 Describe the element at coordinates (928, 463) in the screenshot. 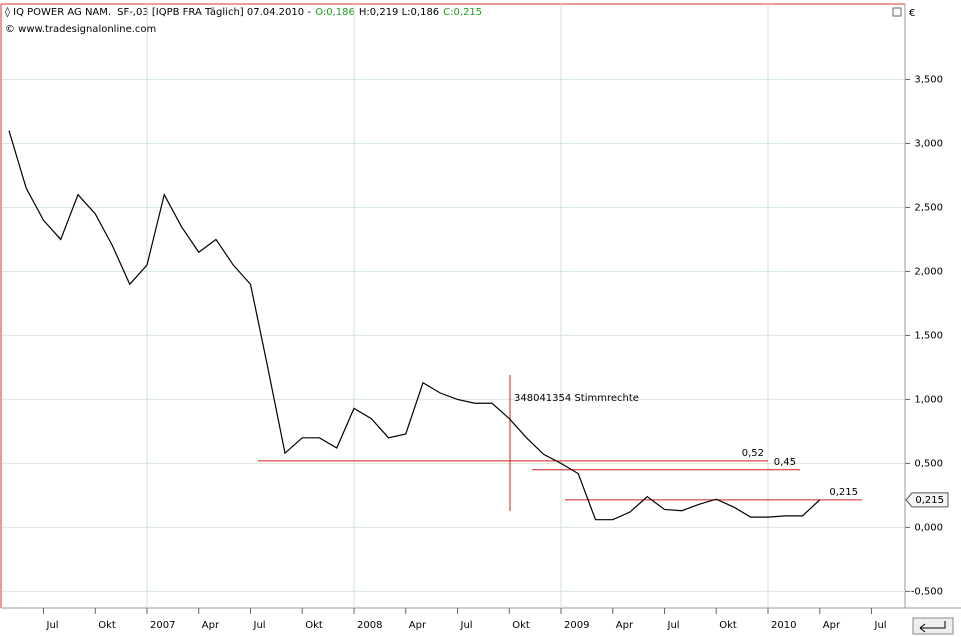

I see `y-tick-label: 0,500` at that location.